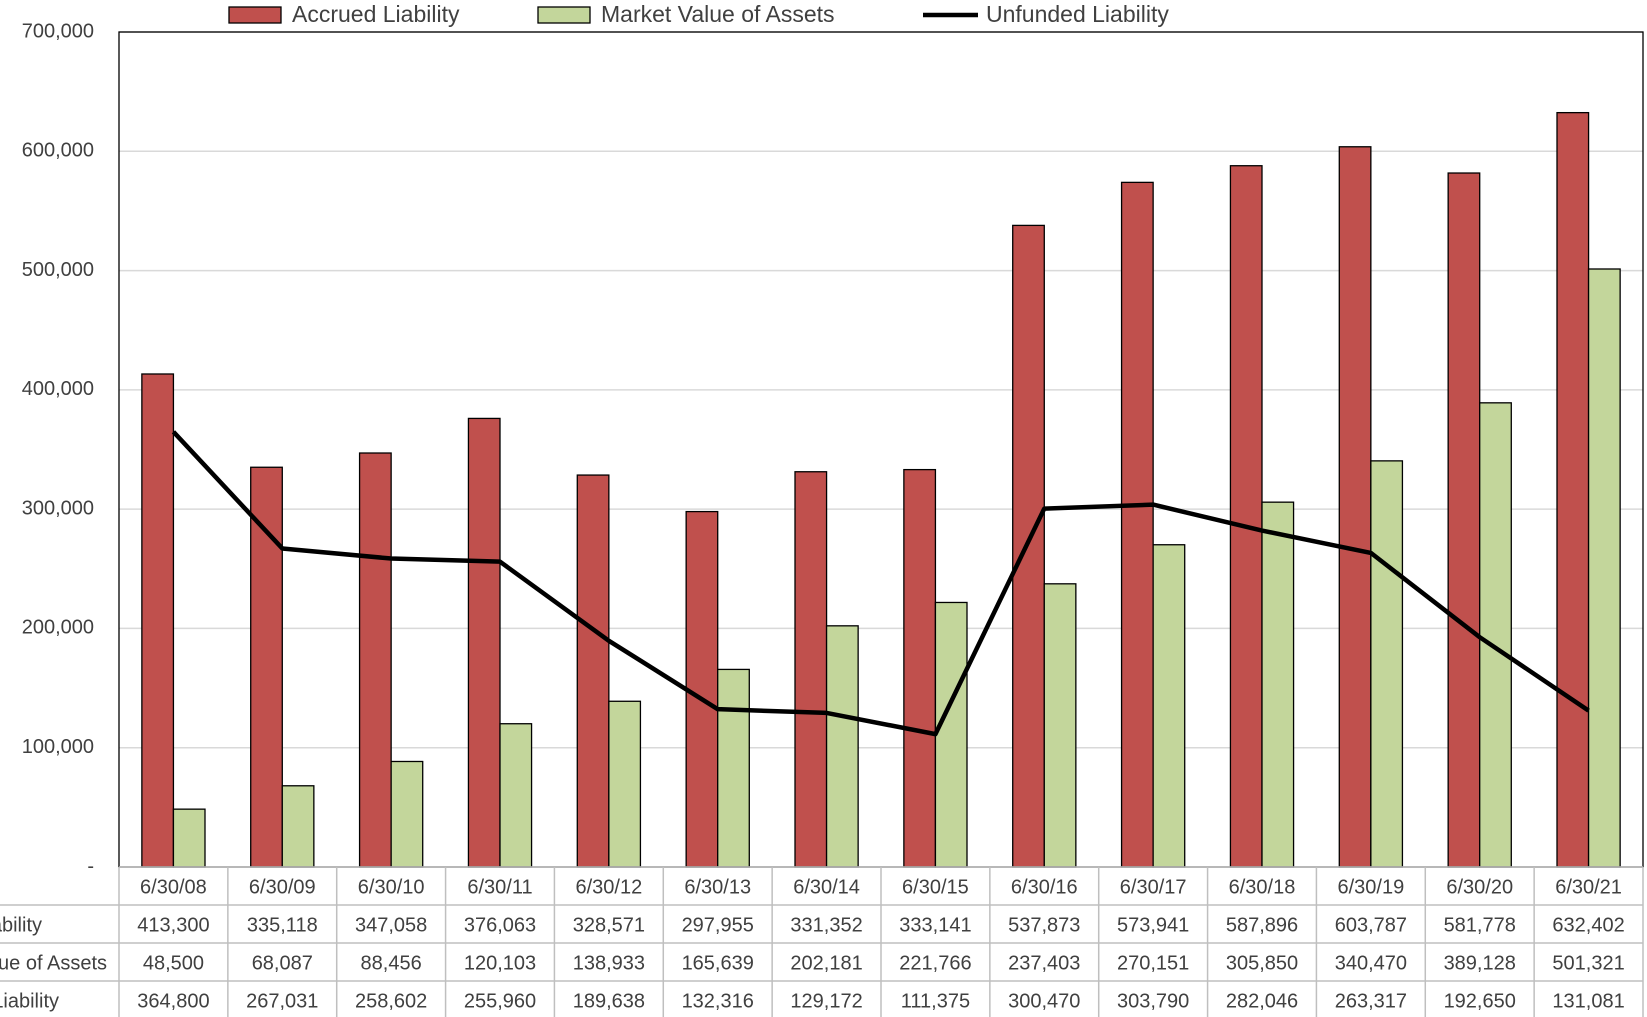  Describe the element at coordinates (391, 1001) in the screenshot. I see `table-cell: 258,602` at that location.